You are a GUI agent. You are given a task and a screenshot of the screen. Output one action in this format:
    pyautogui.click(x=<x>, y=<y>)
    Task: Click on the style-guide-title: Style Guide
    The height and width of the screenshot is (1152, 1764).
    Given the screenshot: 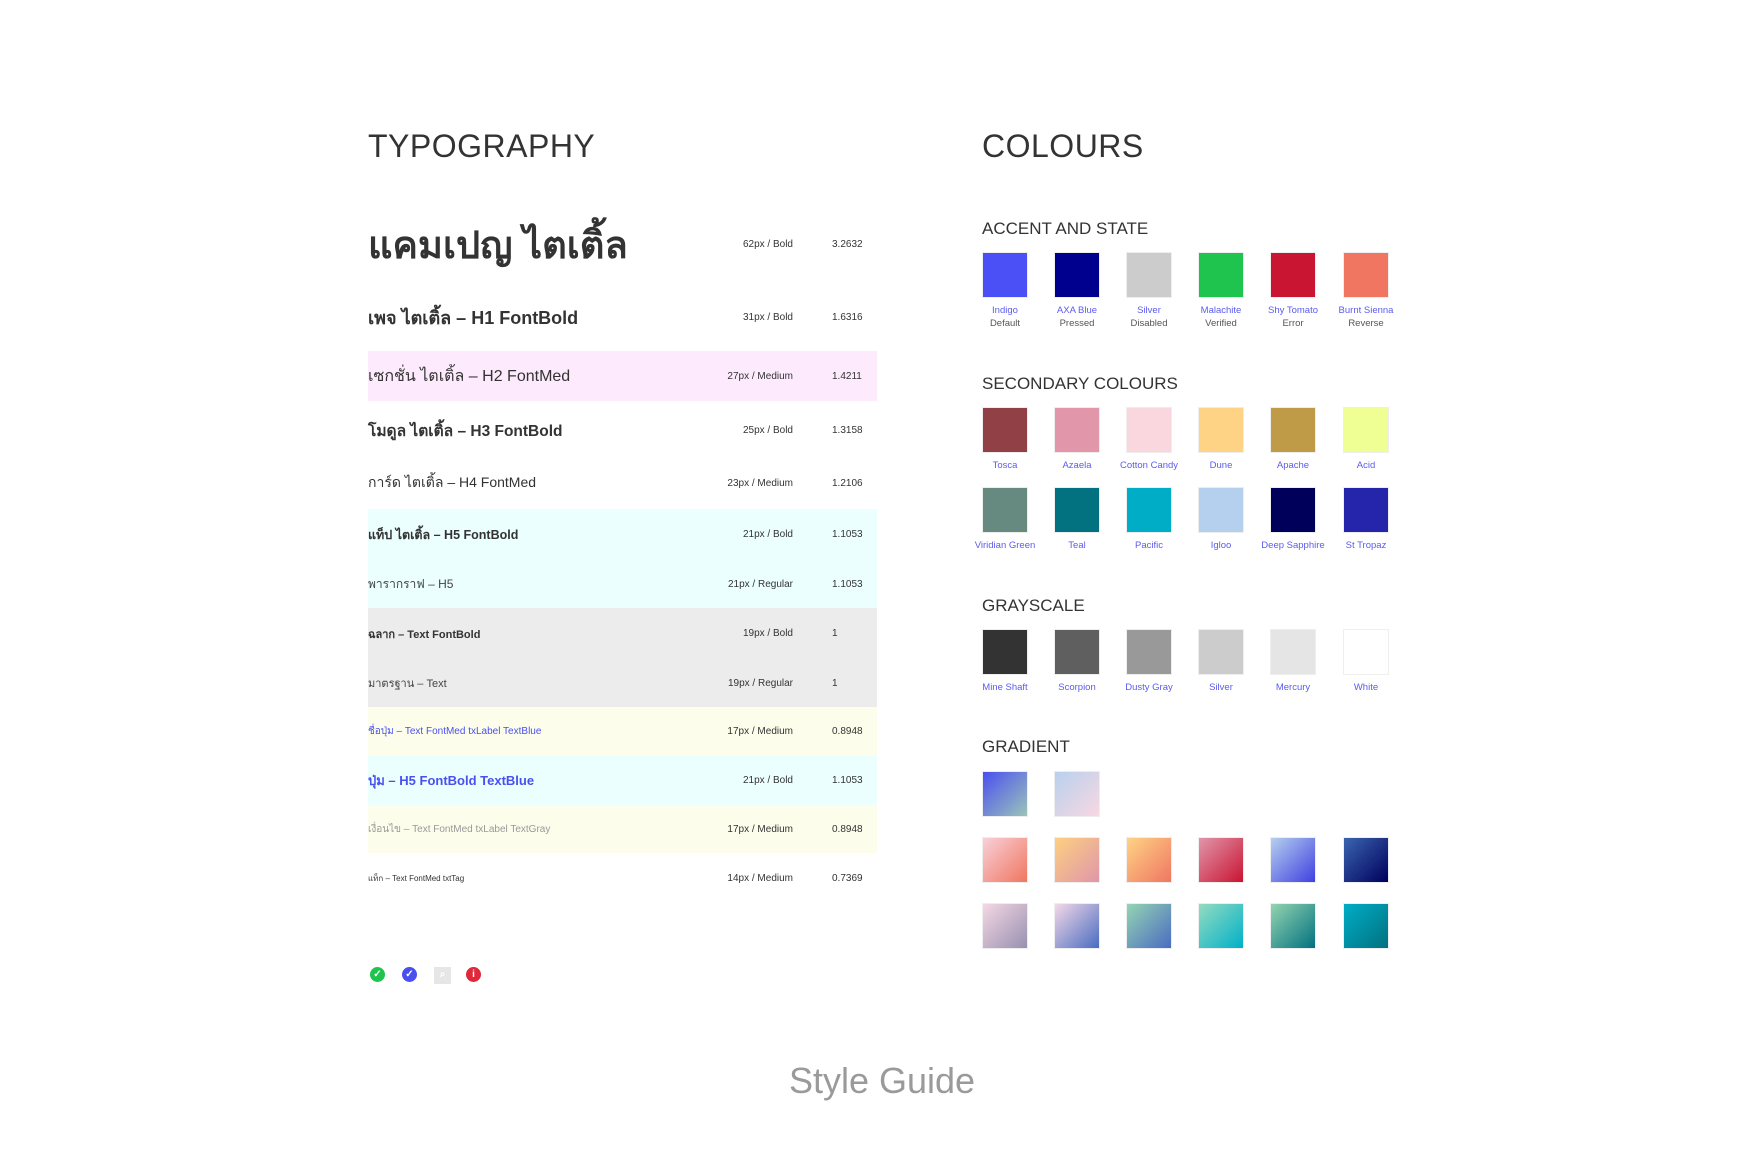 What is the action you would take?
    pyautogui.click(x=882, y=1080)
    